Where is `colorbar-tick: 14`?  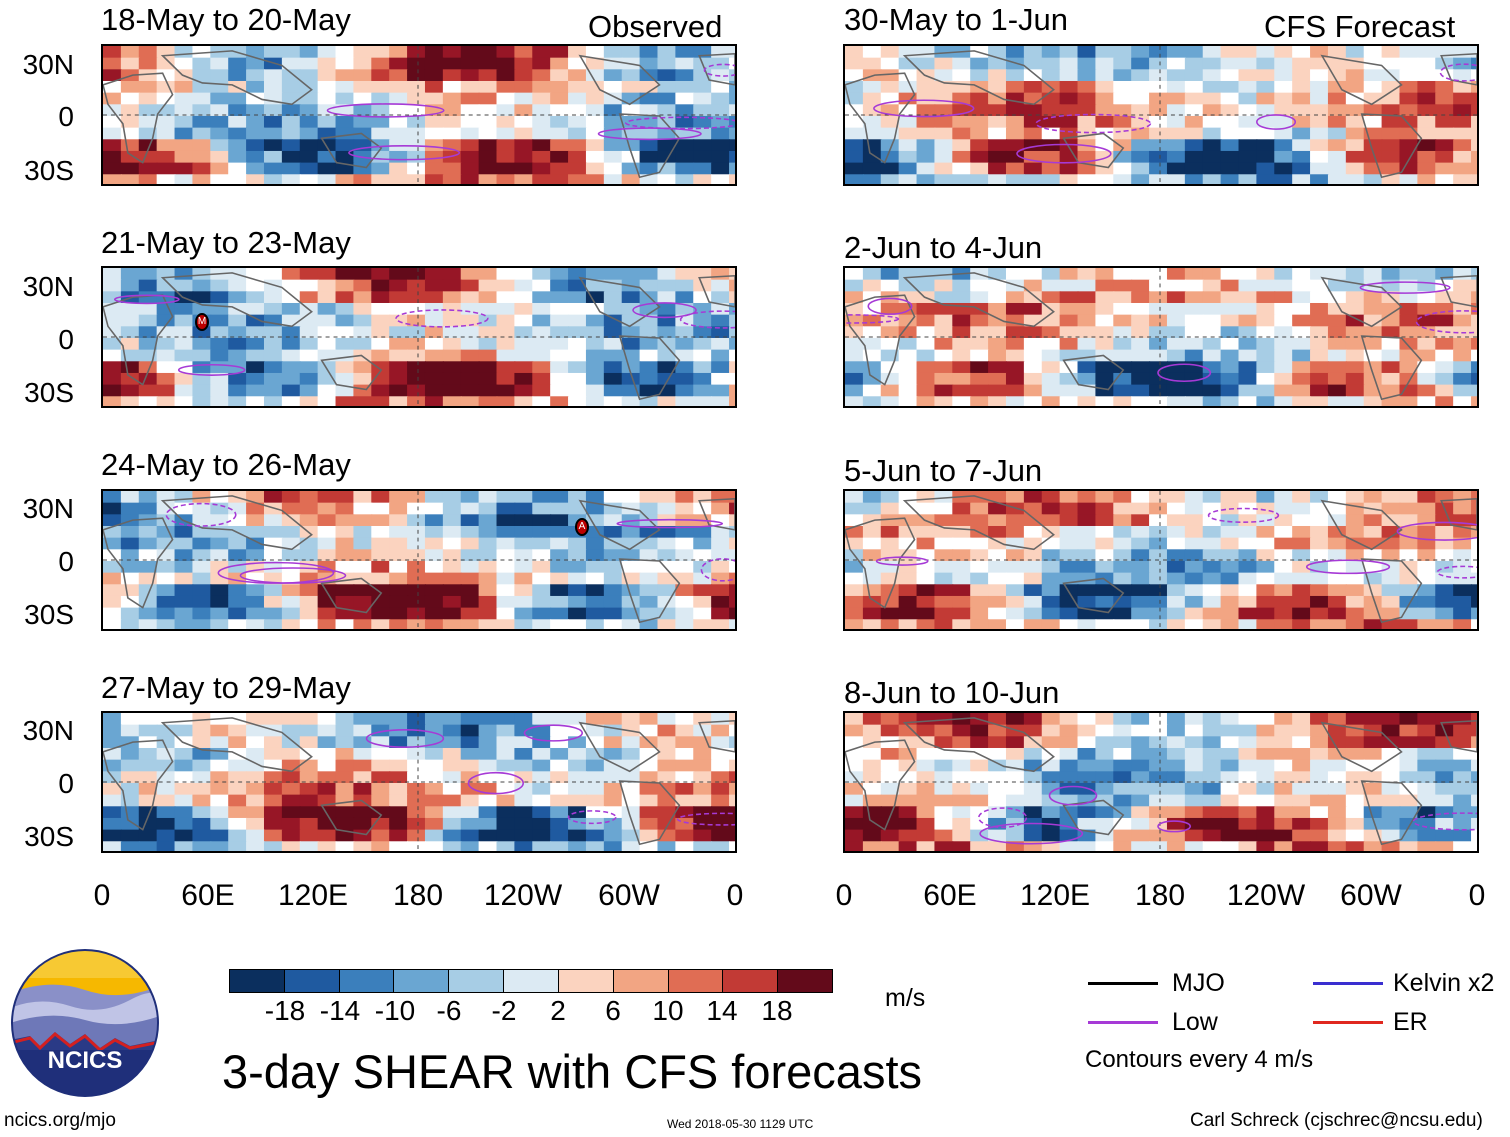
colorbar-tick: 14 is located at coordinates (722, 1010).